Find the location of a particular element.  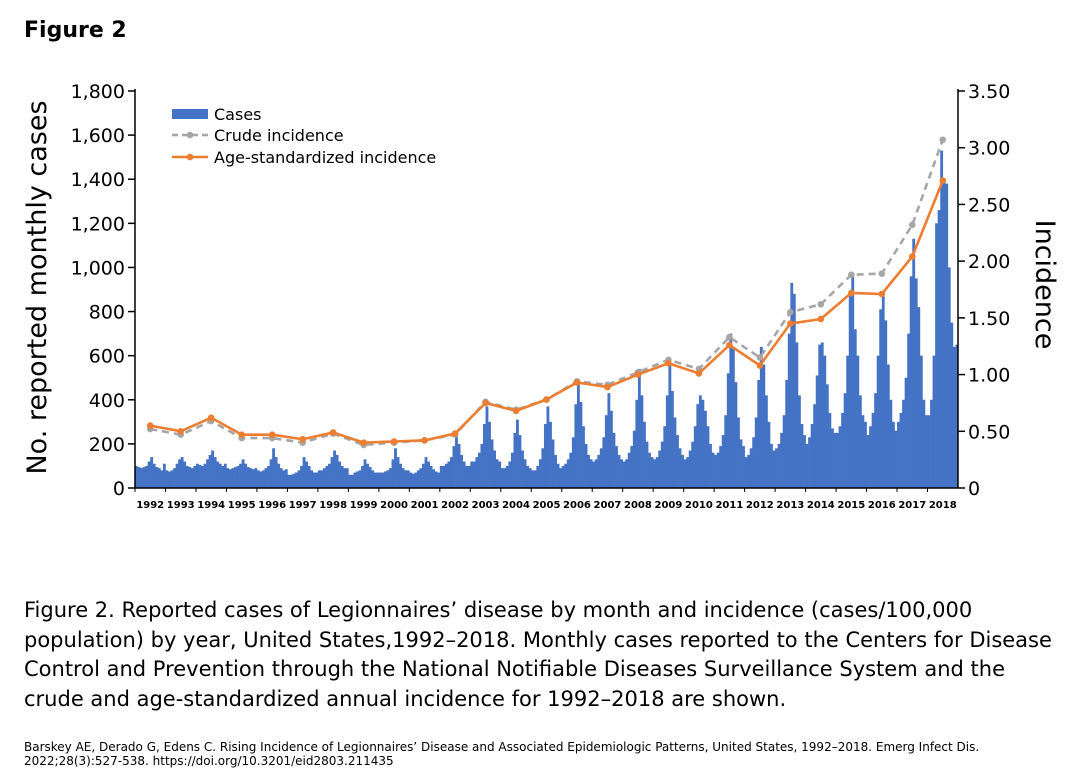

legend-cases-label: Cases is located at coordinates (238, 114).